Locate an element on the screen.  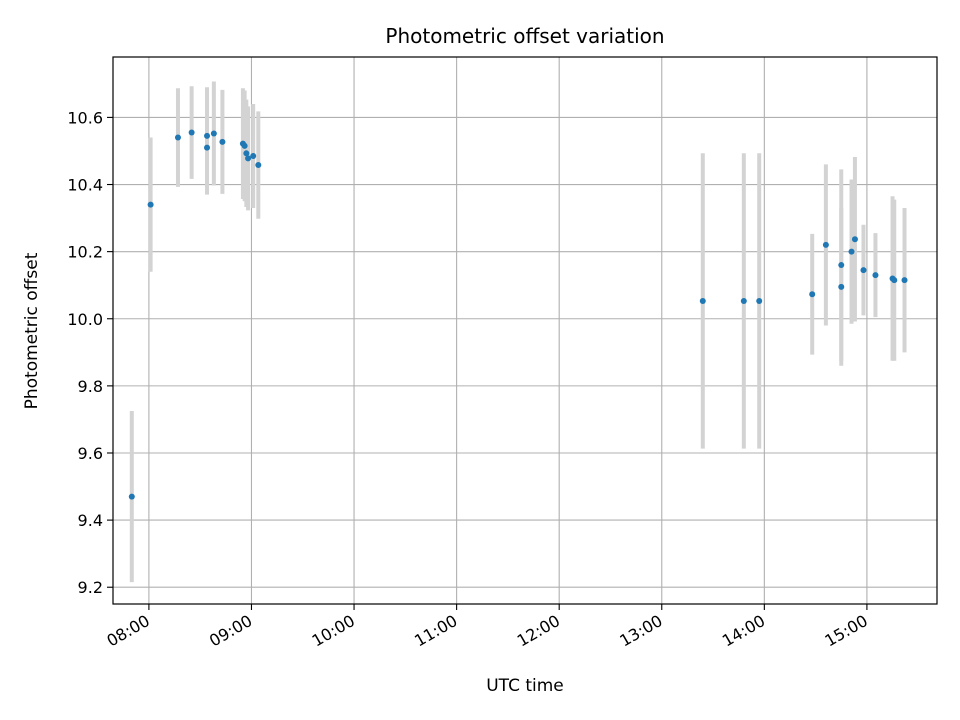
y-tick-label: 10.2 is located at coordinates (85, 252).